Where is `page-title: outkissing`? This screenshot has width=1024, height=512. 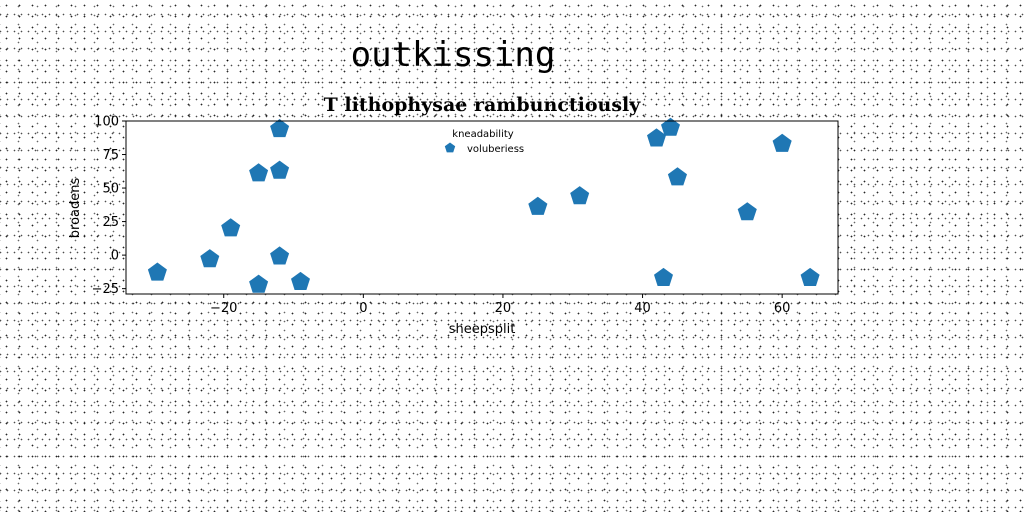
page-title: outkissing is located at coordinates (453, 55).